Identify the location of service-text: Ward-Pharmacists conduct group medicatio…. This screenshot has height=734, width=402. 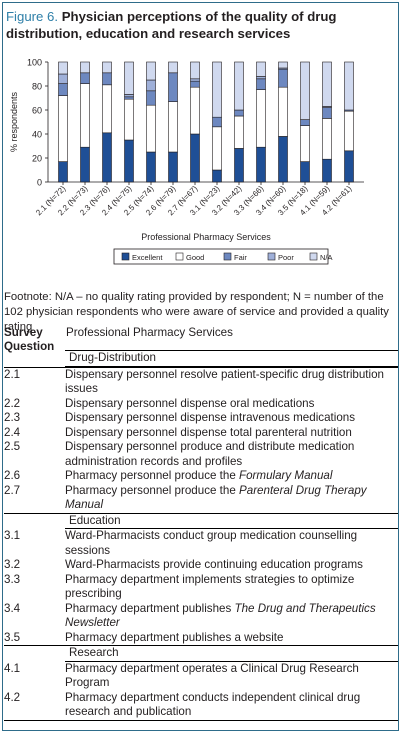
(211, 543).